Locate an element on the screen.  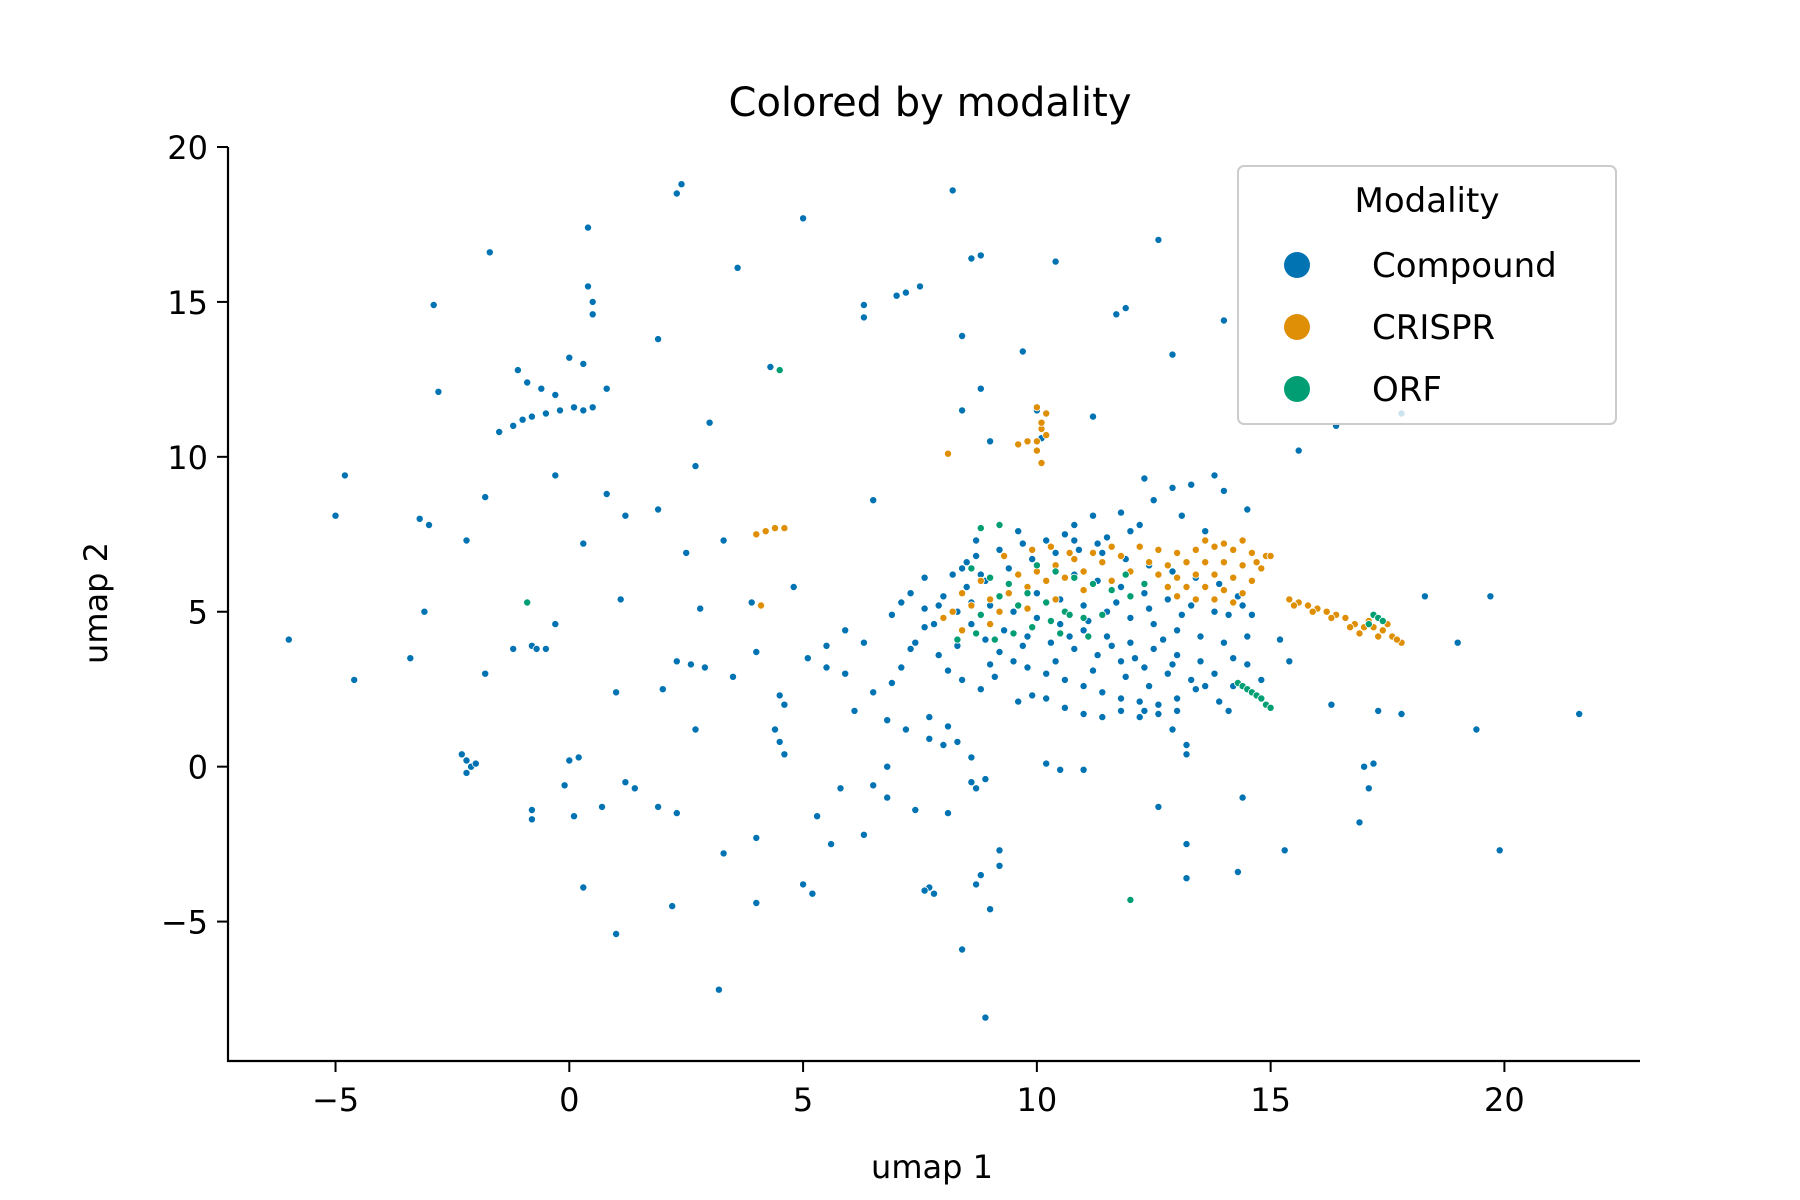
legend: Modality Compound CRISPR ORF is located at coordinates (1427, 295).